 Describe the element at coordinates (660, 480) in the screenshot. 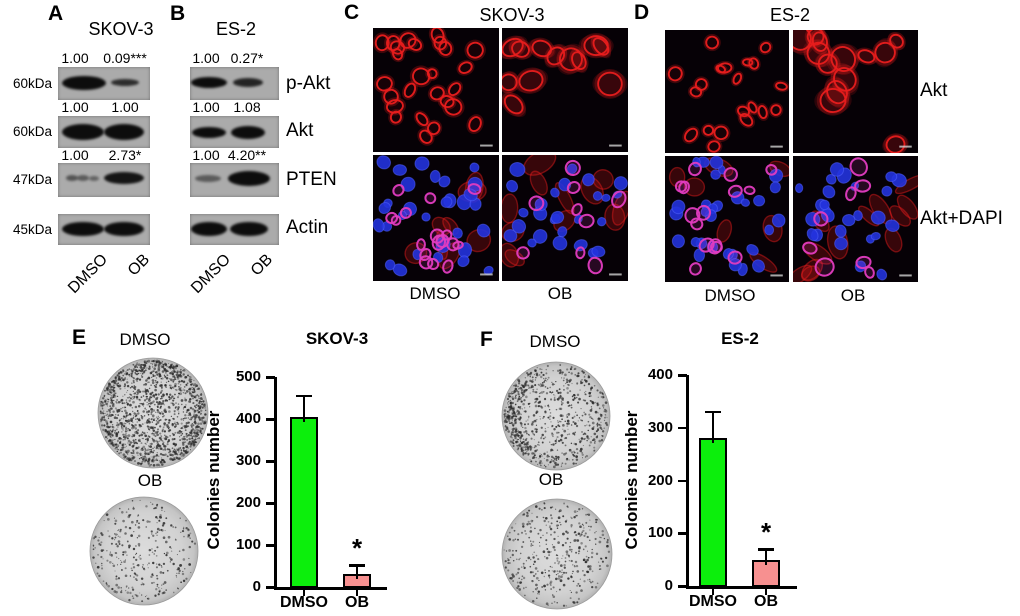

I see `chart-f-ytick-label: 200` at that location.